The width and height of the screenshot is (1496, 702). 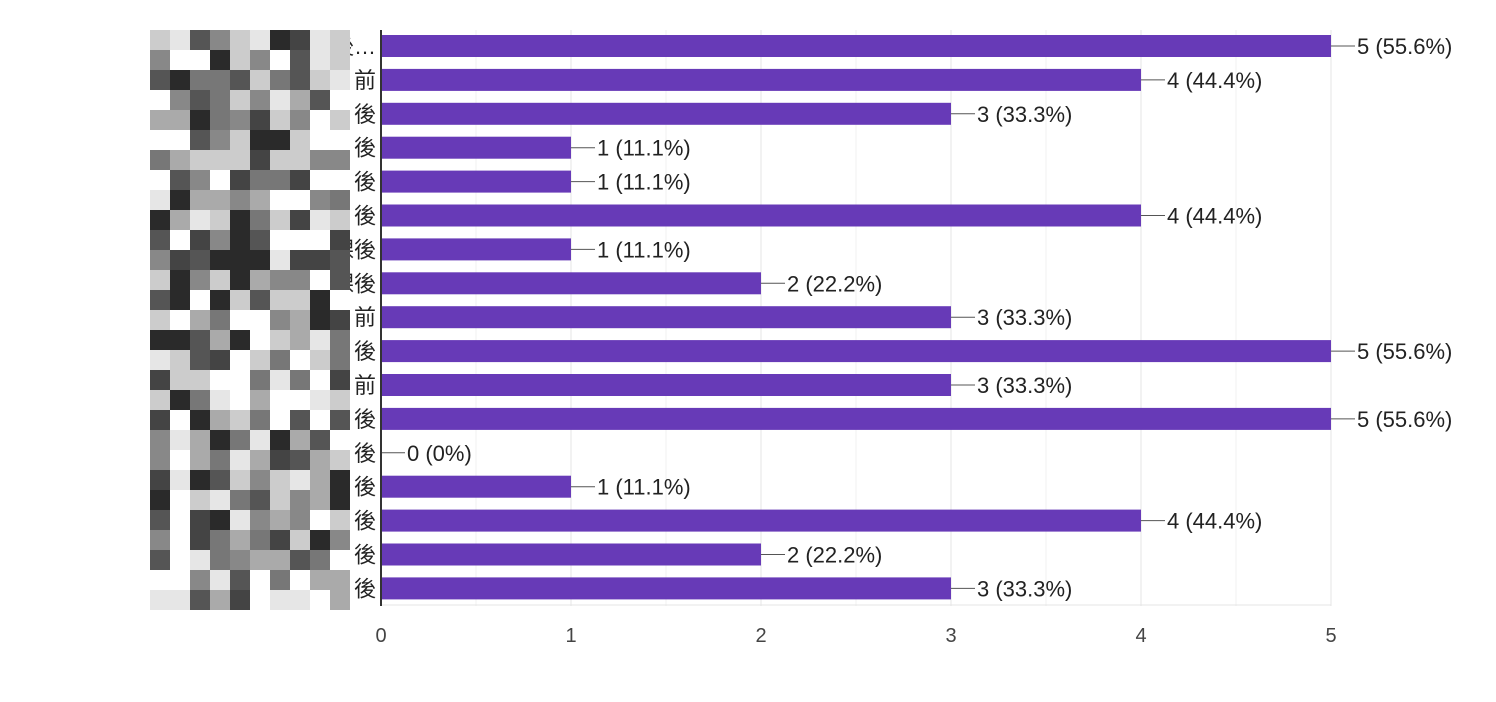 What do you see at coordinates (1024, 385) in the screenshot?
I see `data-label: 3 (33.3%)` at bounding box center [1024, 385].